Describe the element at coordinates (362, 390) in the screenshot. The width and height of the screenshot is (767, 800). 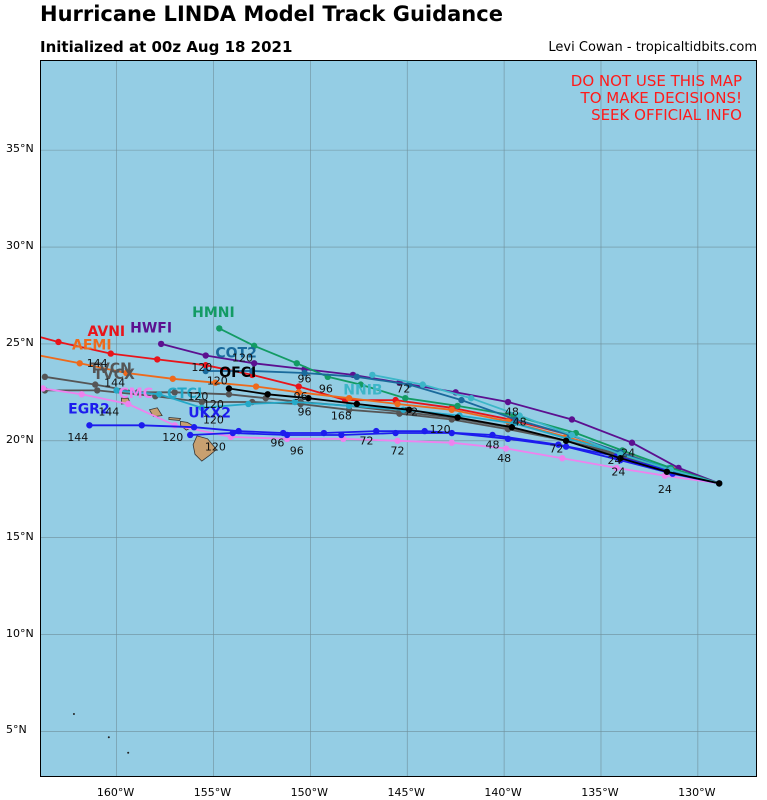
I see `model-label-nnib: NNIB` at that location.